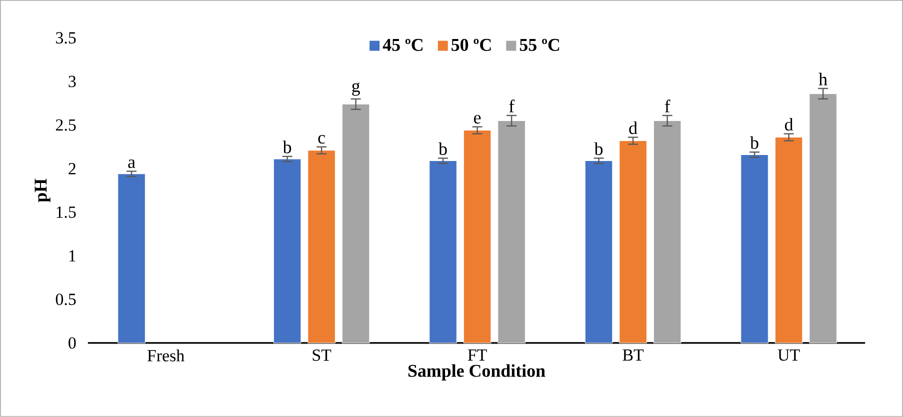 The height and width of the screenshot is (417, 903). I want to click on y-tick-label: 0, so click(72, 343).